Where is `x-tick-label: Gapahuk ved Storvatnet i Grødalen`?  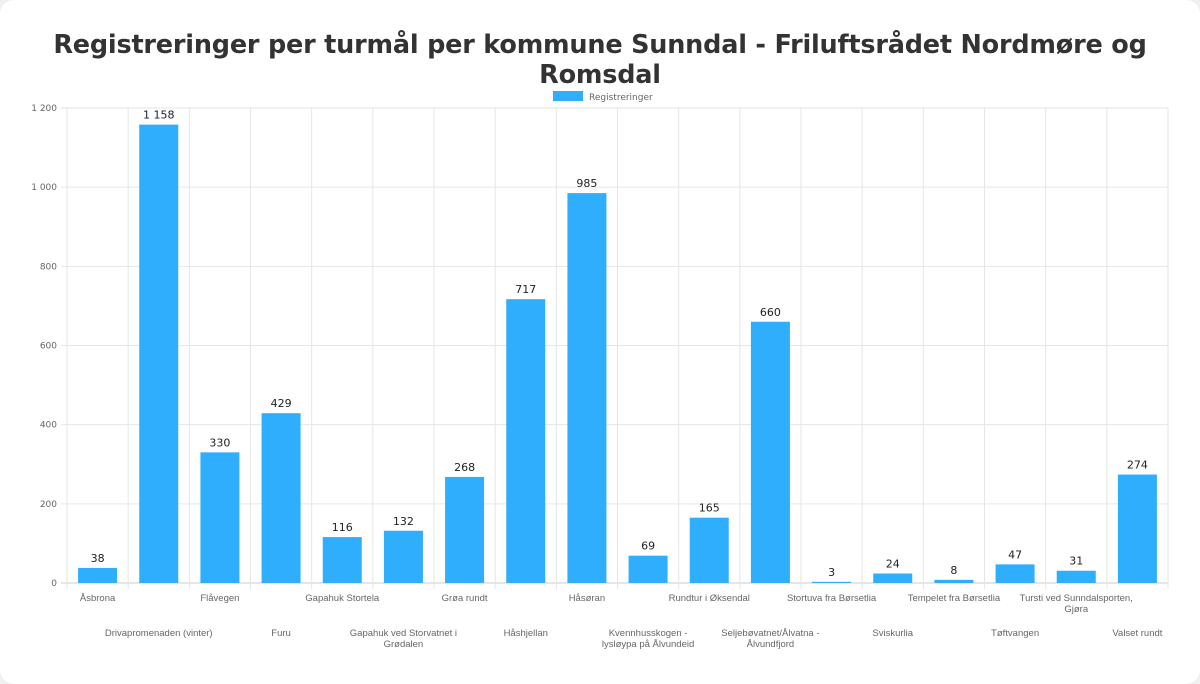 x-tick-label: Gapahuk ved Storvatnet i Grødalen is located at coordinates (403, 639).